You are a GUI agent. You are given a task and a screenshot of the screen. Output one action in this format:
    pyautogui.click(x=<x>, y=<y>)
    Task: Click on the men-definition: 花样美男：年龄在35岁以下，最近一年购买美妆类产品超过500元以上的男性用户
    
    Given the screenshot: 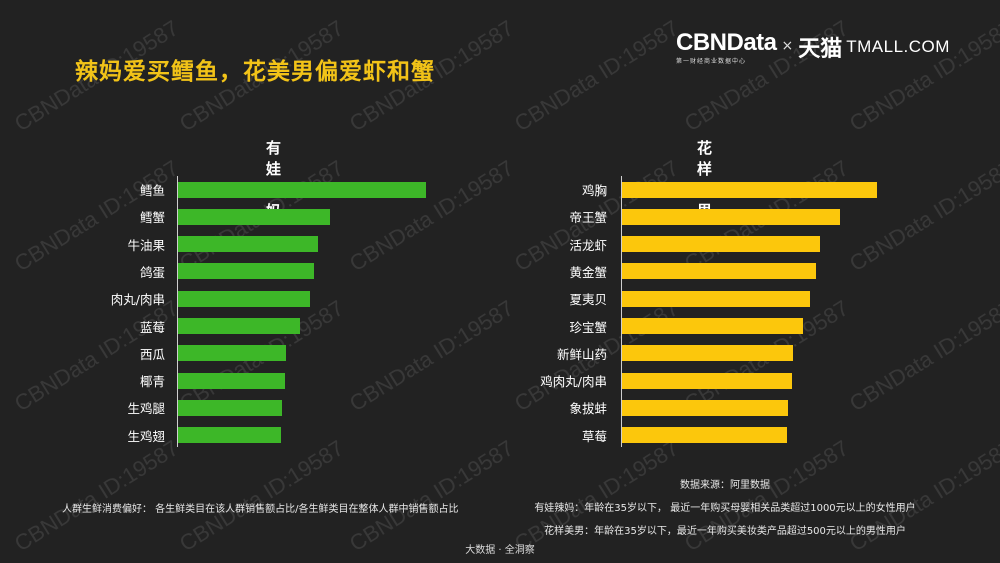 What is the action you would take?
    pyautogui.click(x=725, y=531)
    